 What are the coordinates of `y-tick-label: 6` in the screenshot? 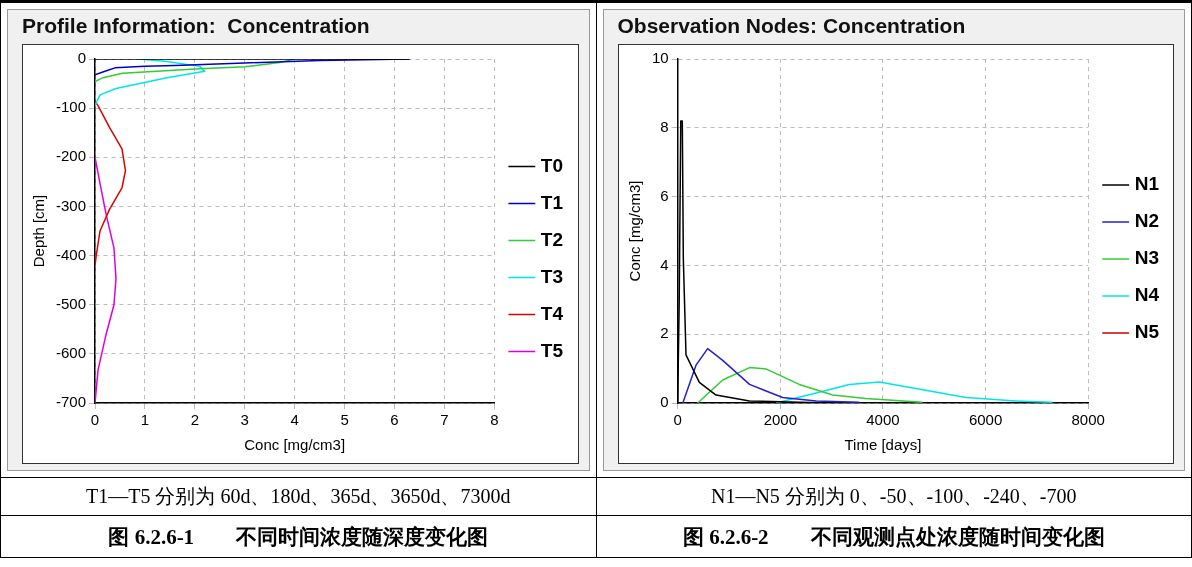 It's located at (664, 195).